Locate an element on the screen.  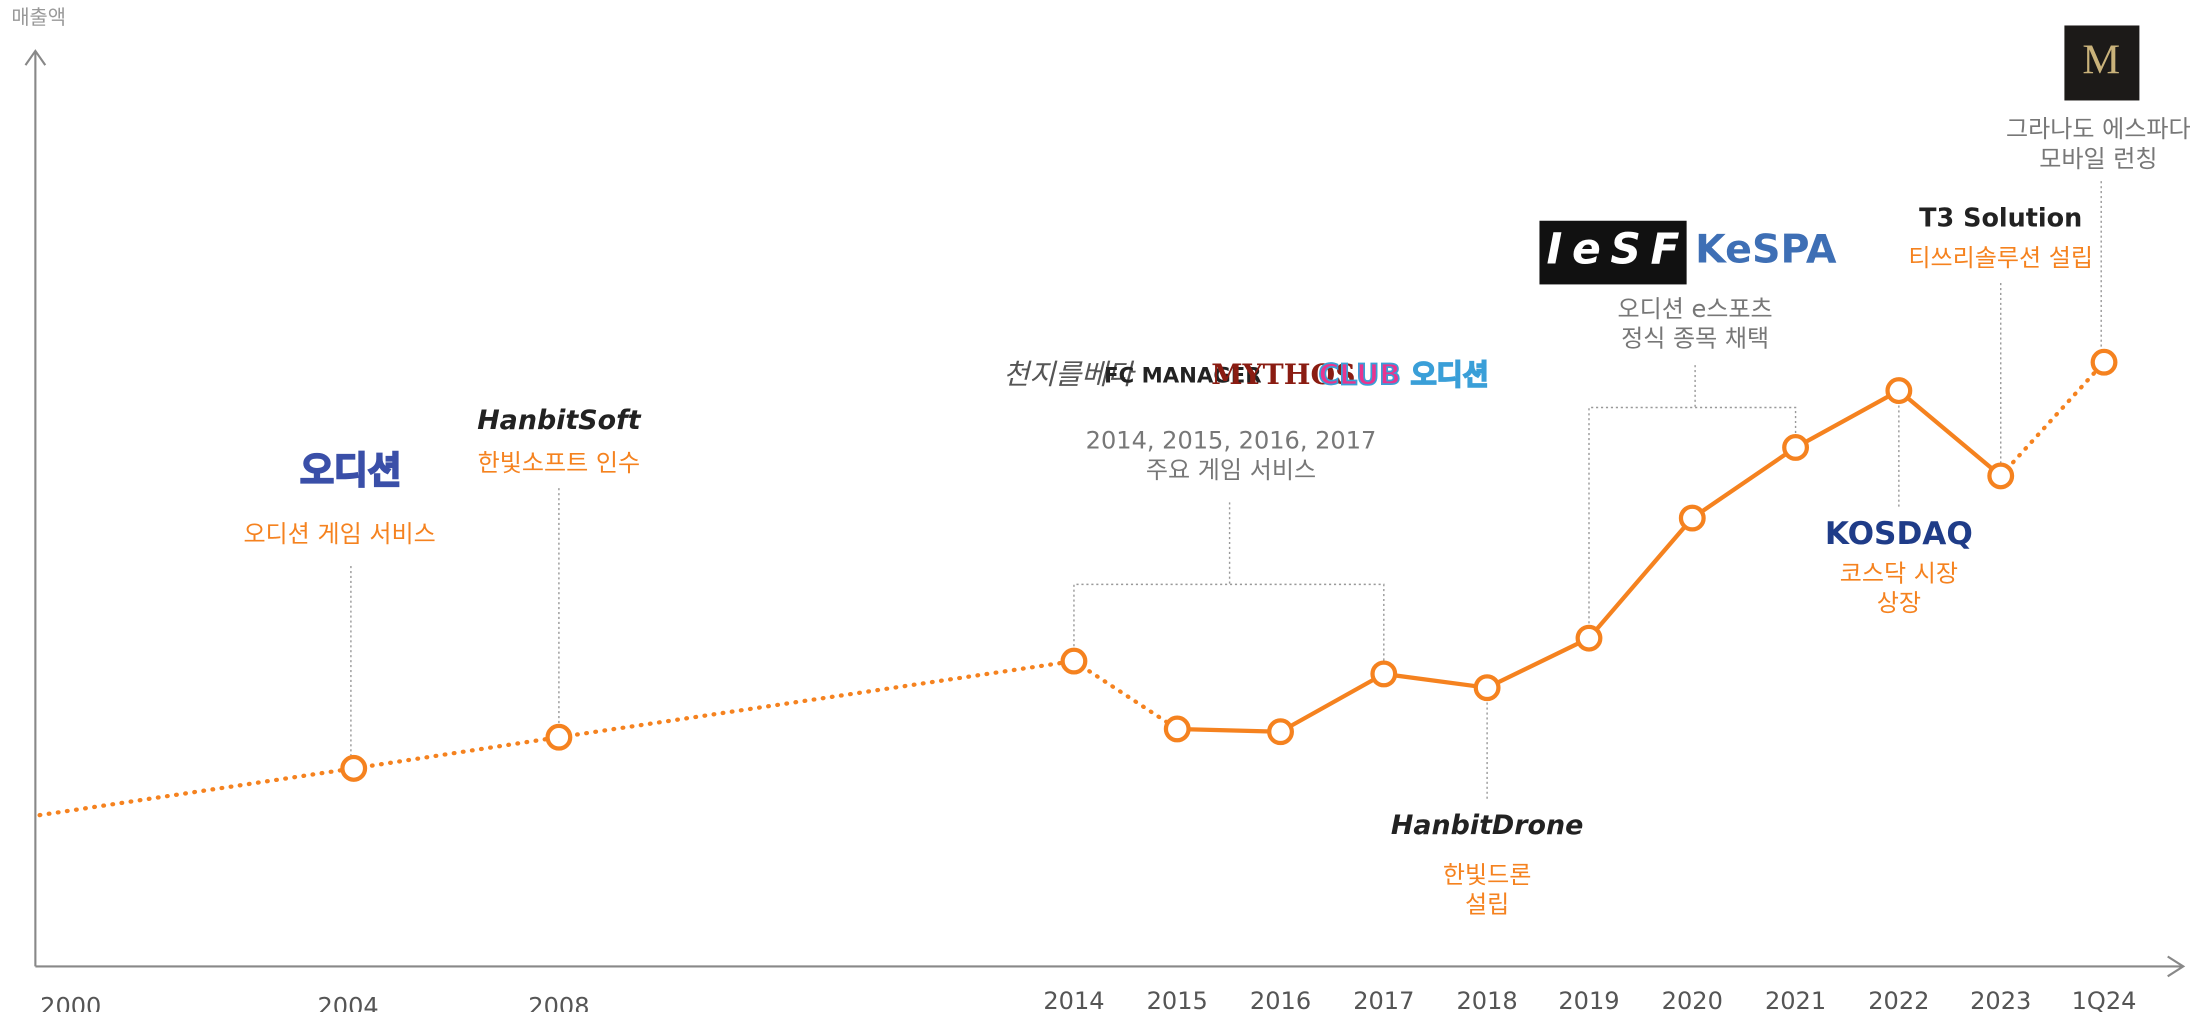
granado-espada-icon is located at coordinates (2102, 63).